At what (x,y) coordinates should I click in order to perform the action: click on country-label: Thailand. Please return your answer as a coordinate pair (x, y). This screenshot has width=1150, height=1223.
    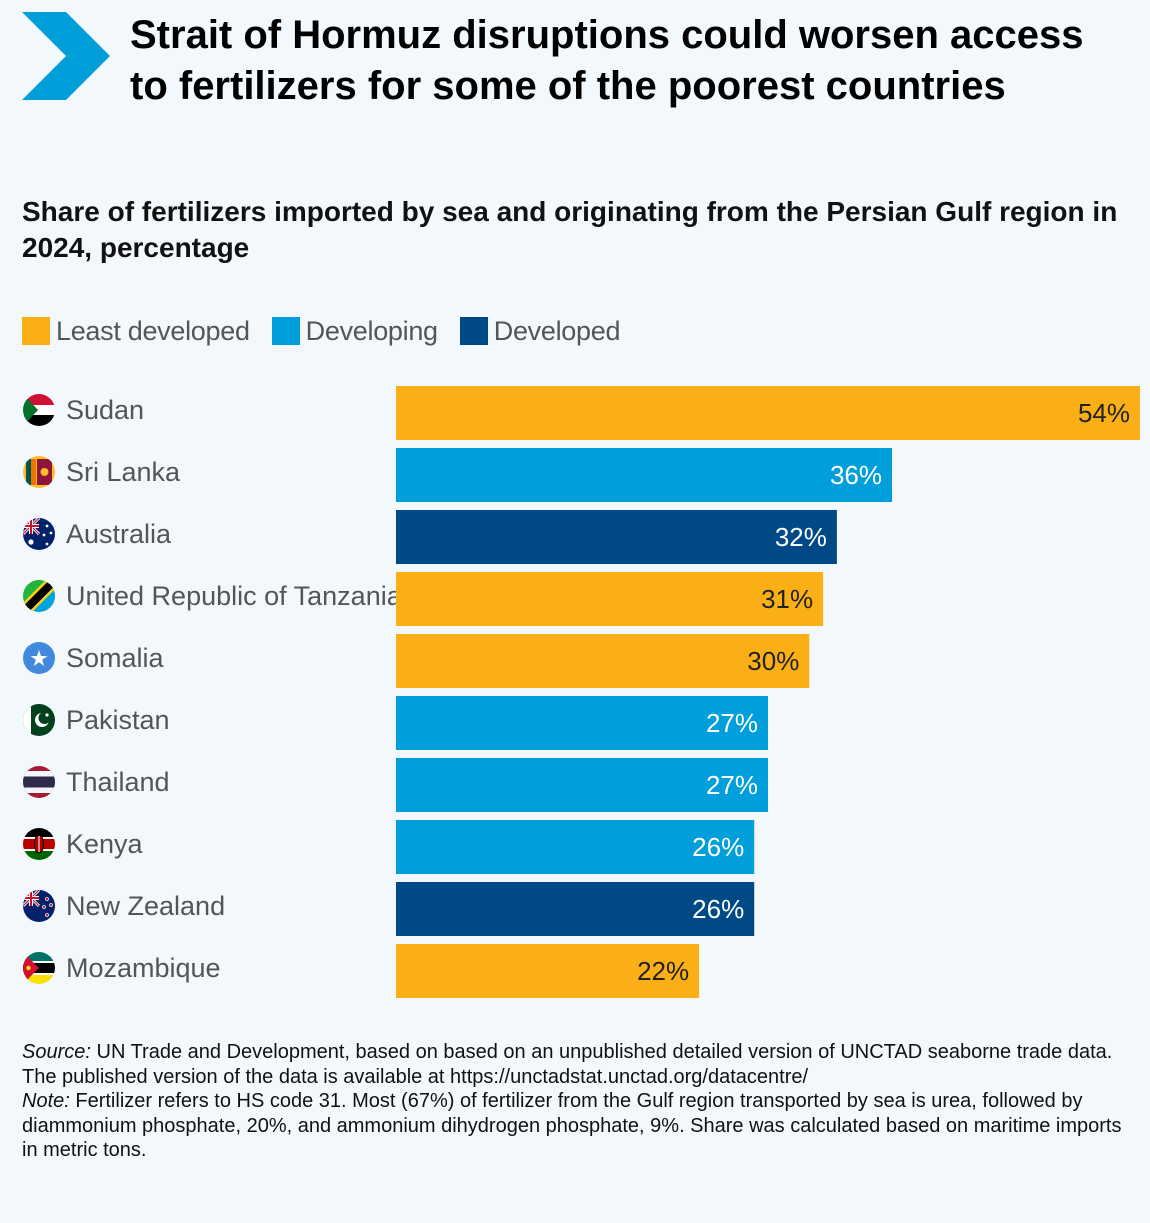
    Looking at the image, I should click on (118, 782).